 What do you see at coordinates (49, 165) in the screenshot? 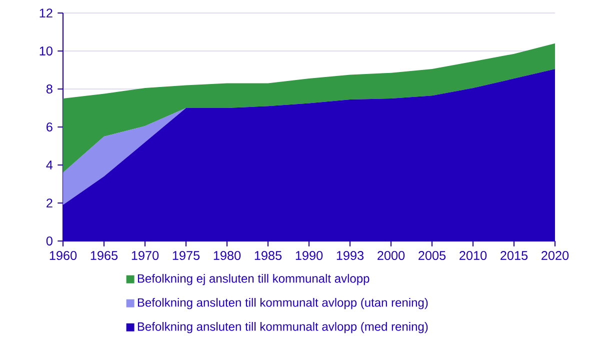
I see `y-tick-label: 4` at bounding box center [49, 165].